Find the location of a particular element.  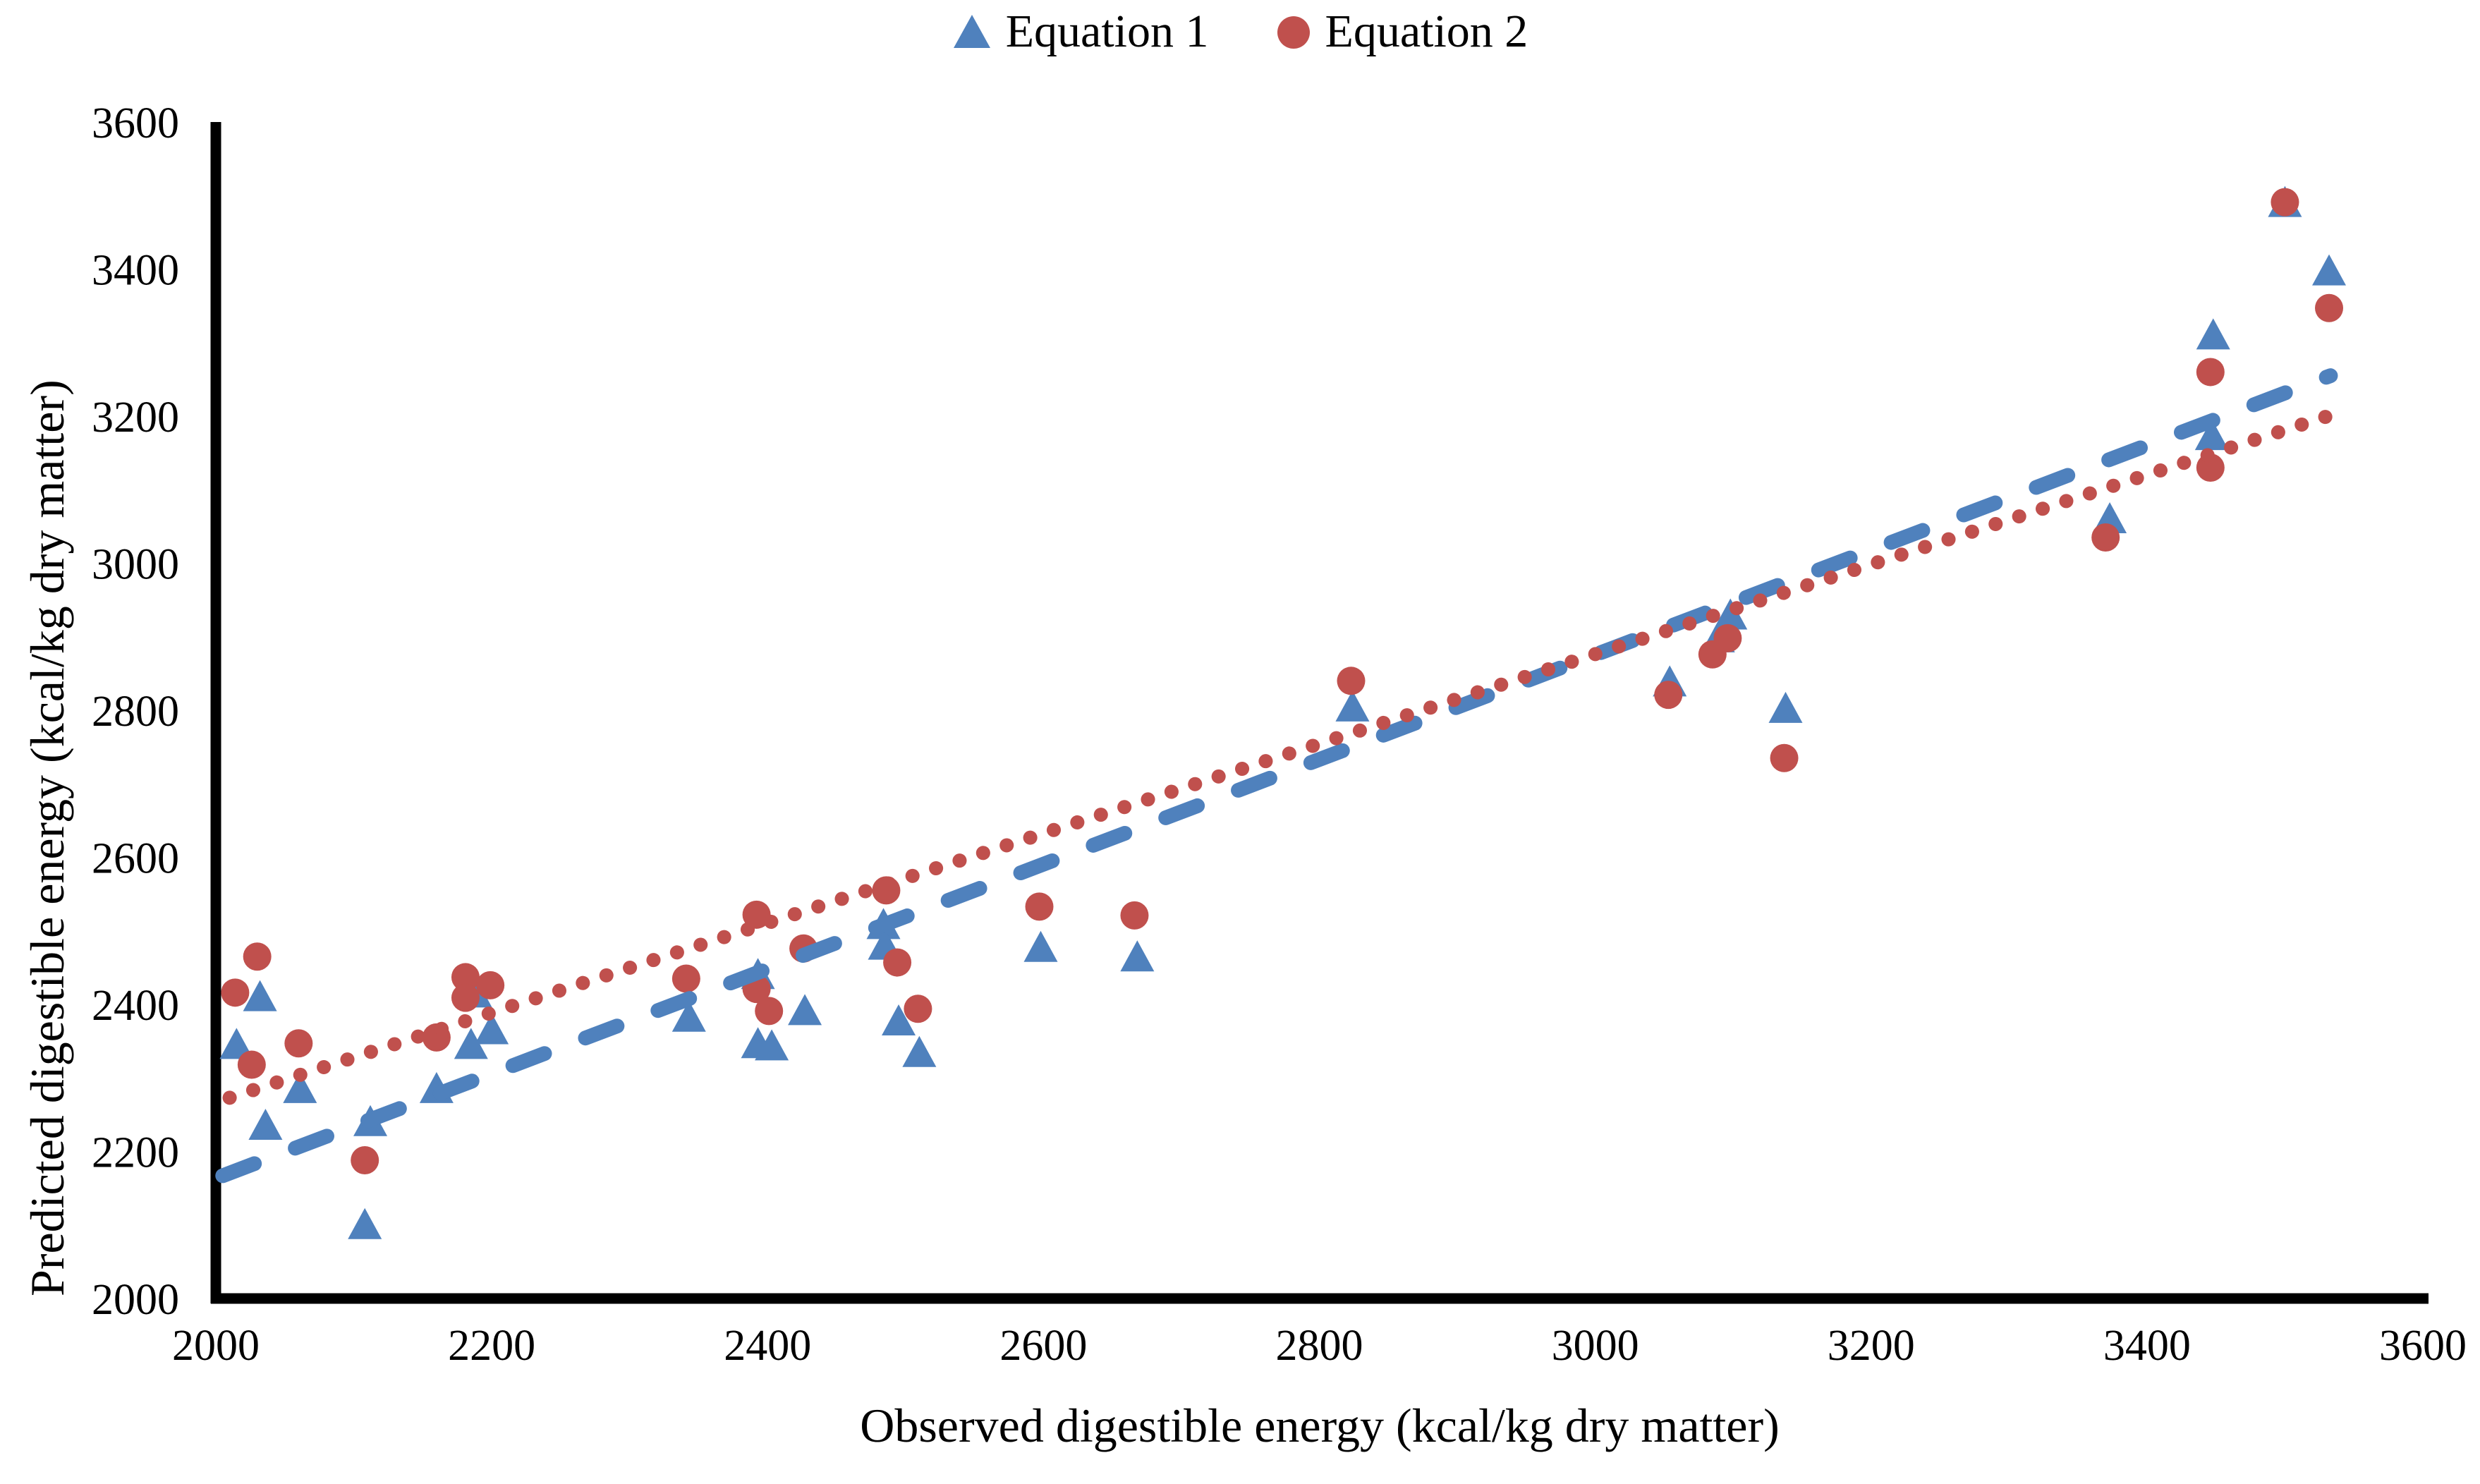

x-tick-label: 2600 is located at coordinates (1043, 1346).